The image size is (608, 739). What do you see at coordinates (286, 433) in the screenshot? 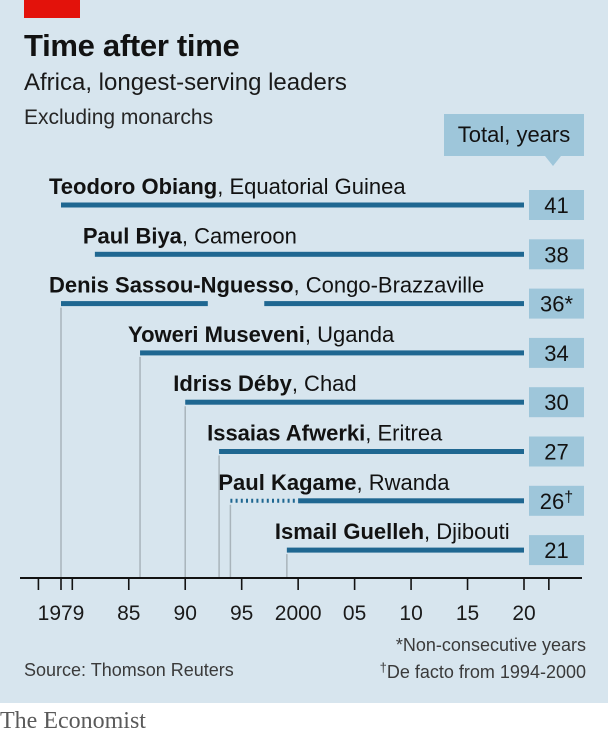
I see `leader-name: Issaias Afwerki` at bounding box center [286, 433].